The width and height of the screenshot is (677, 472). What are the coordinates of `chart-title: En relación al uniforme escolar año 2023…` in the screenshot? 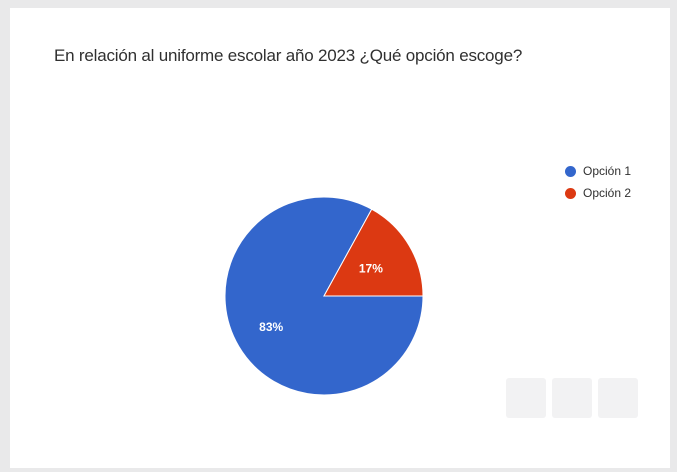 It's located at (288, 55).